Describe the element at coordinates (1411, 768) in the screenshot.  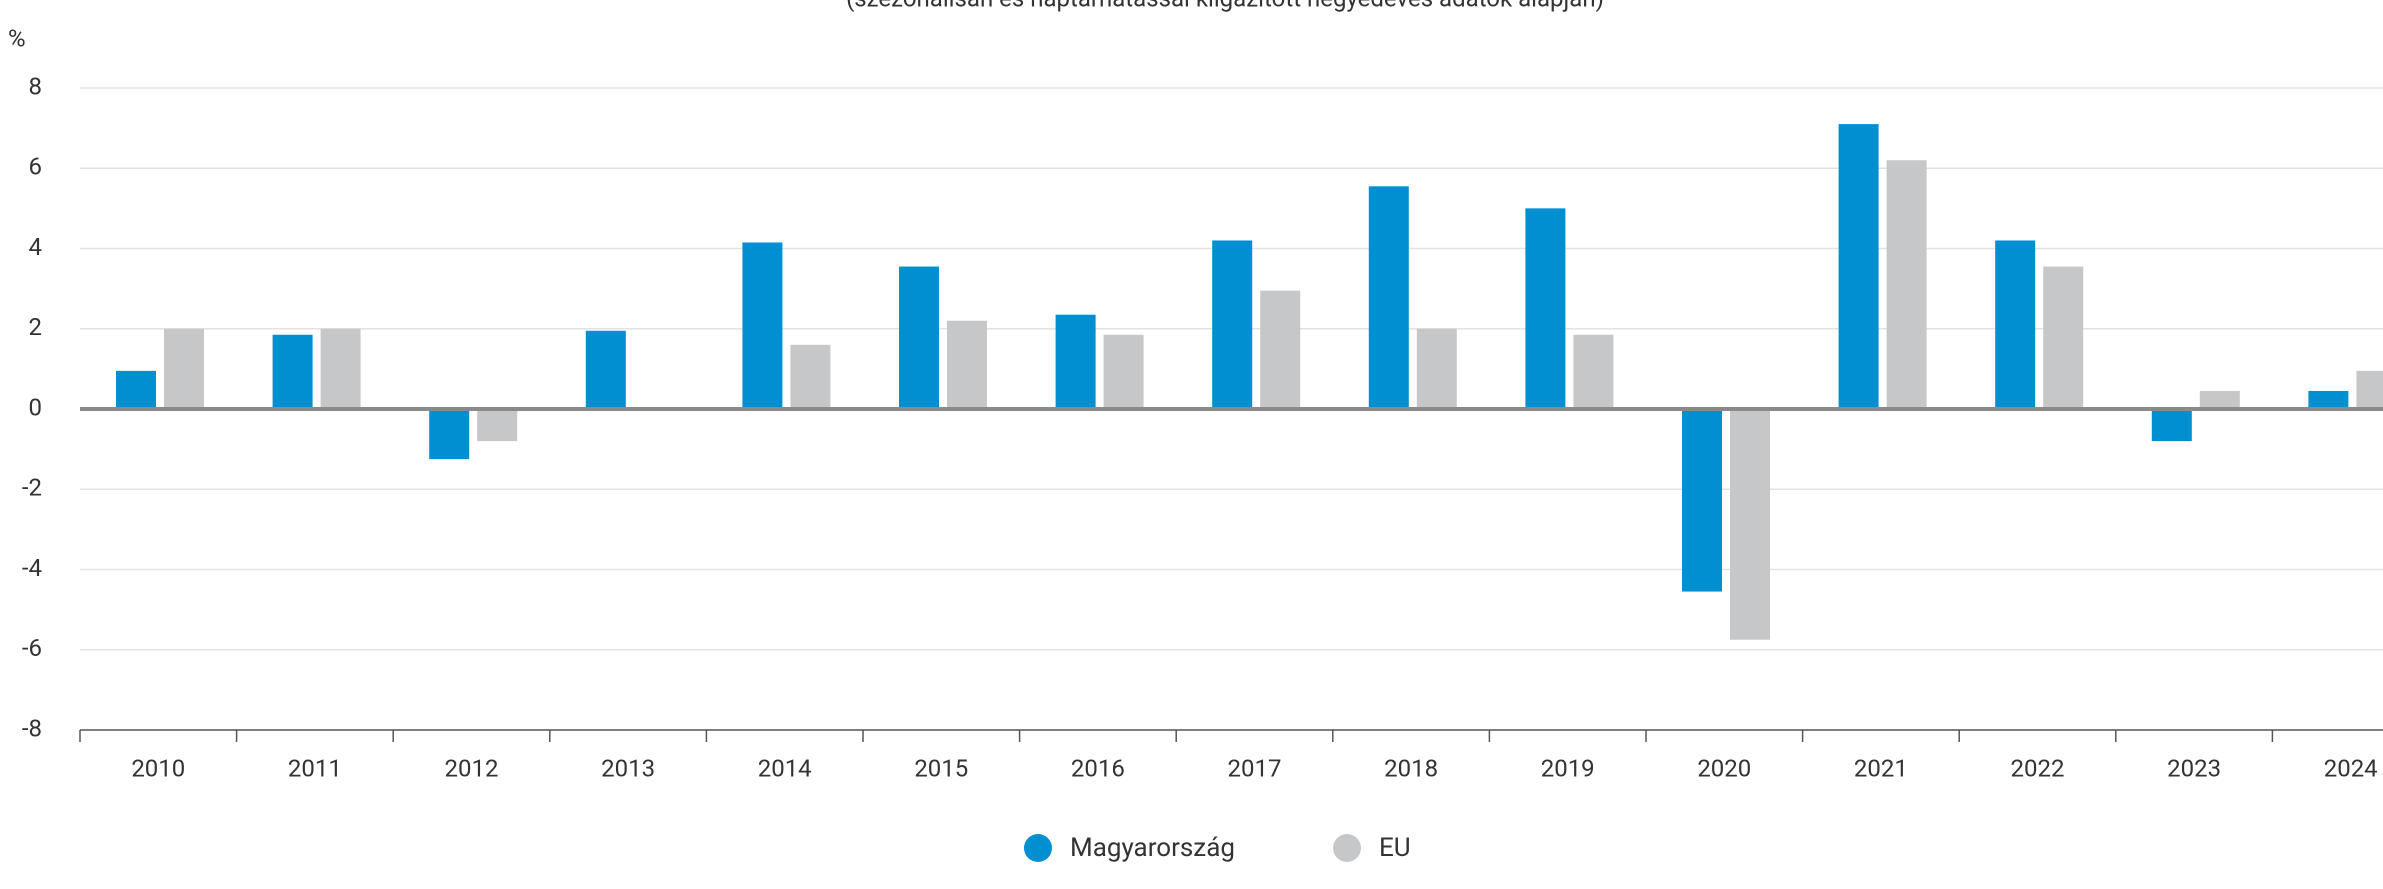
I see `x-tick-label: 2018` at that location.